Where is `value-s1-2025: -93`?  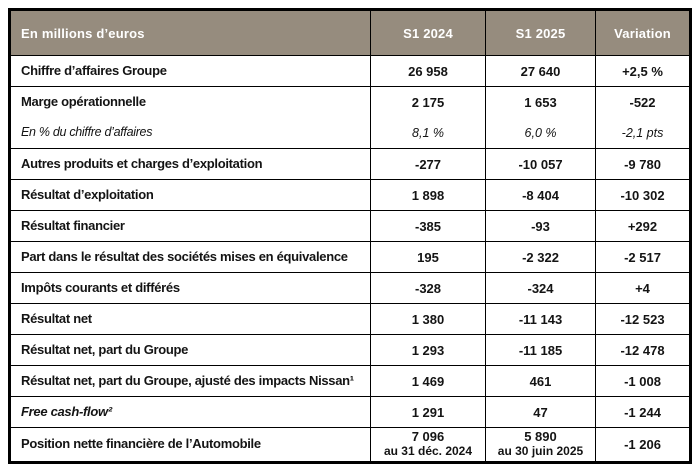
value-s1-2025: -93 is located at coordinates (540, 226).